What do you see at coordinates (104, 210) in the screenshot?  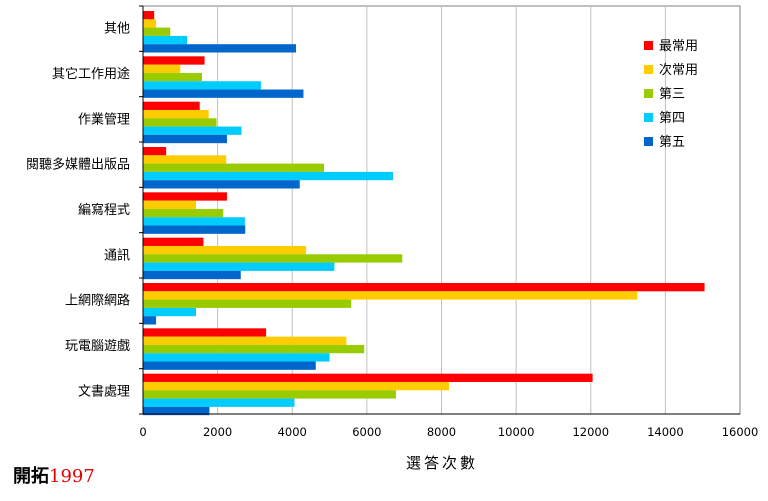 I see `category-label: 編寫程式` at bounding box center [104, 210].